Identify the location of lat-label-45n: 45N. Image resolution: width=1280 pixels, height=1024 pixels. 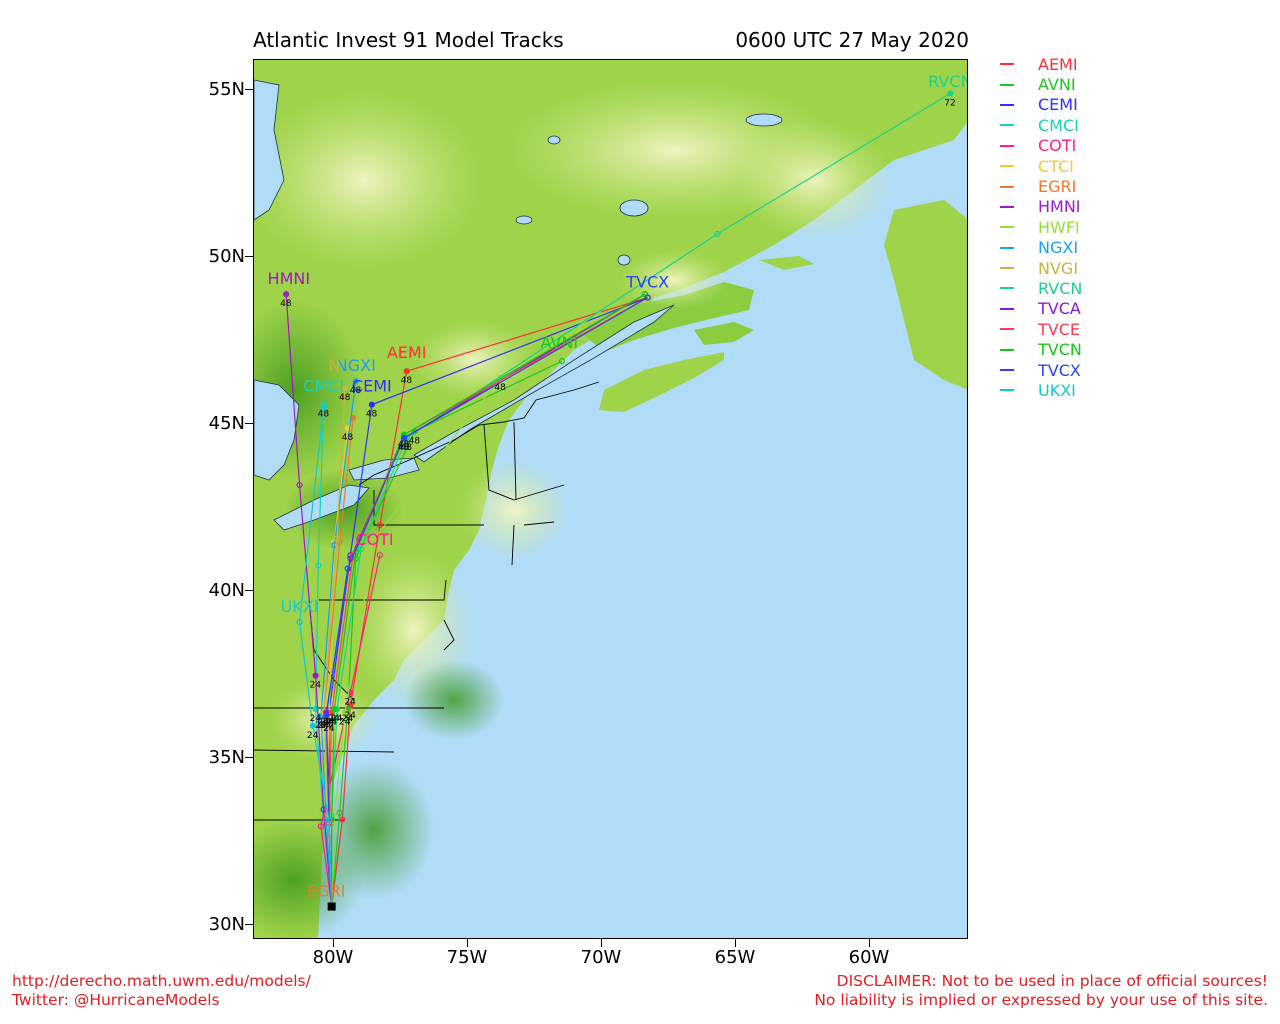
(226, 423).